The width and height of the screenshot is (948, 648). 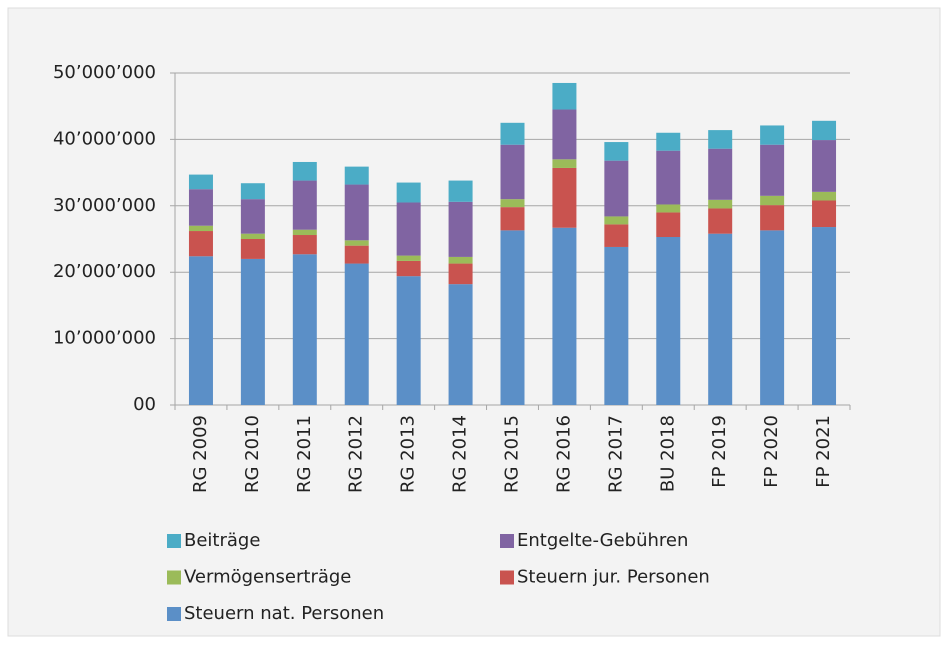 I want to click on y-tick-label: 50’000’000, so click(x=104, y=72).